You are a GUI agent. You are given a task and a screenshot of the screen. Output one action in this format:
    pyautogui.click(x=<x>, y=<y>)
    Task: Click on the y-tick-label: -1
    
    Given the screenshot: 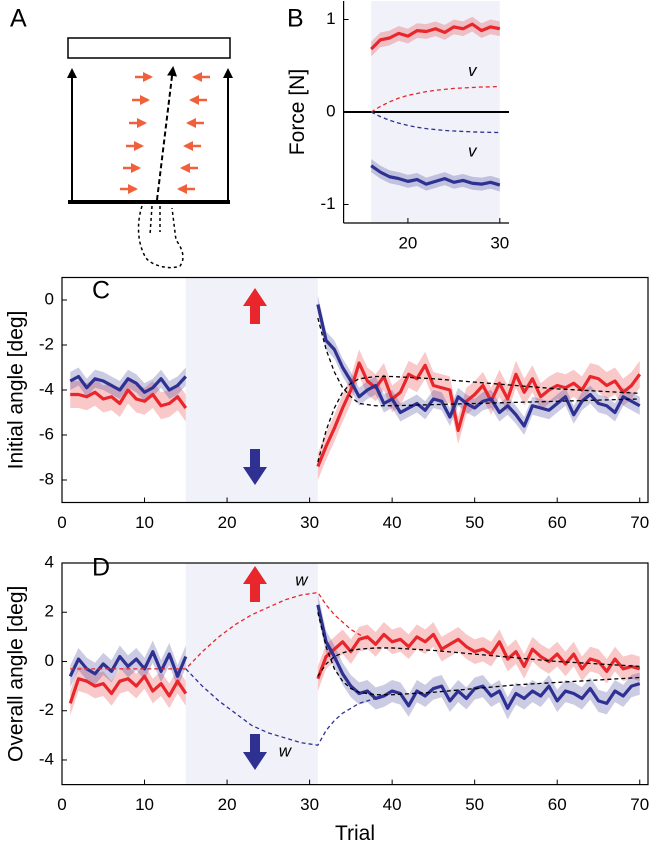 What is the action you would take?
    pyautogui.click(x=327, y=203)
    